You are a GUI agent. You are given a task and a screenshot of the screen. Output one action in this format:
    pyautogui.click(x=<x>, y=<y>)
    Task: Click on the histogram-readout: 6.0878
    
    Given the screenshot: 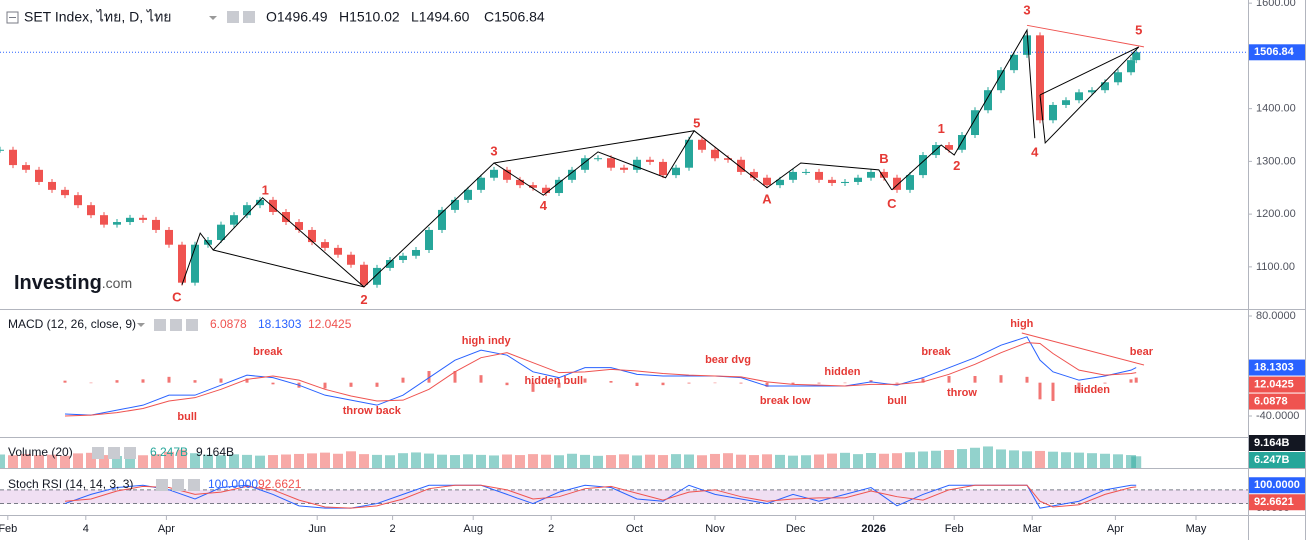 What is the action you would take?
    pyautogui.click(x=228, y=324)
    